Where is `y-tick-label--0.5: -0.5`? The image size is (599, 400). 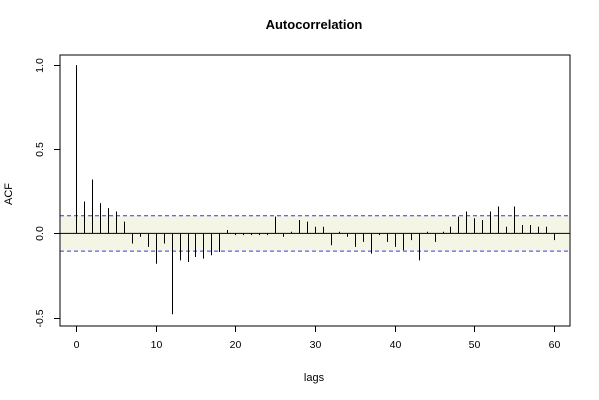 y-tick-label--0.5: -0.5 is located at coordinates (40, 318).